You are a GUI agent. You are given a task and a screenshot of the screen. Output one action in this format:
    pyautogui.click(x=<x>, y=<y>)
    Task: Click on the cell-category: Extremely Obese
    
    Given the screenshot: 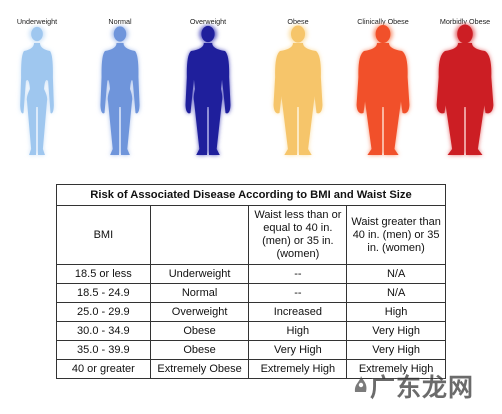 What is the action you would take?
    pyautogui.click(x=199, y=369)
    